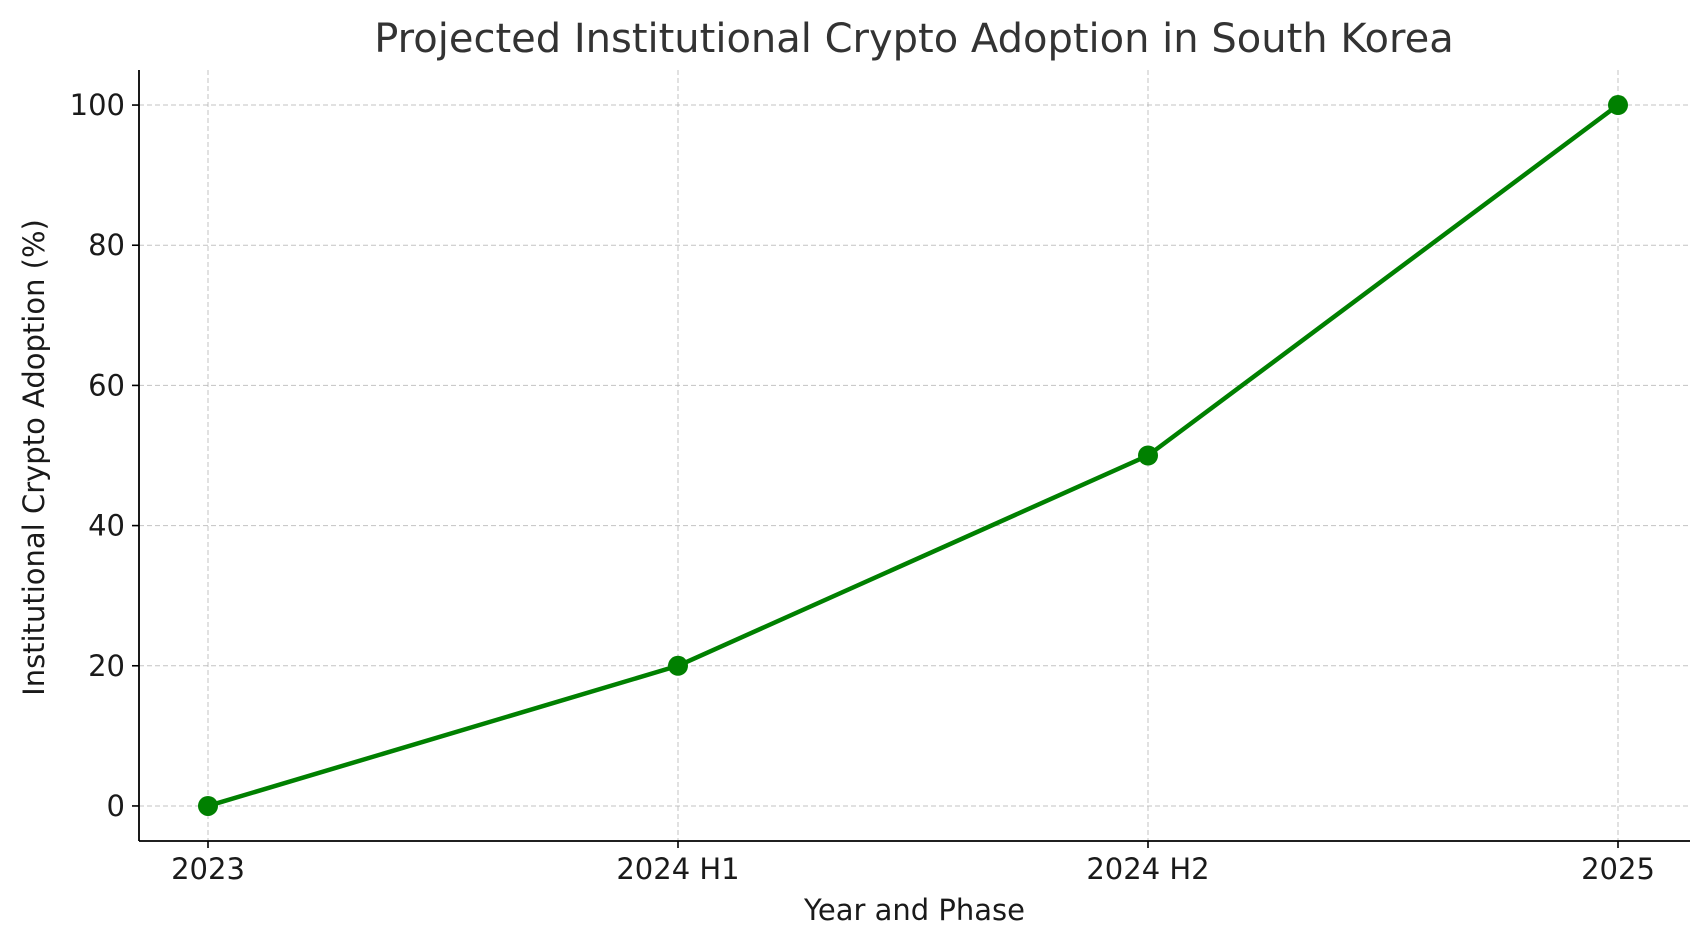 This screenshot has height=947, width=1707. What do you see at coordinates (1147, 869) in the screenshot?
I see `x-tick-label: 2024 H2` at bounding box center [1147, 869].